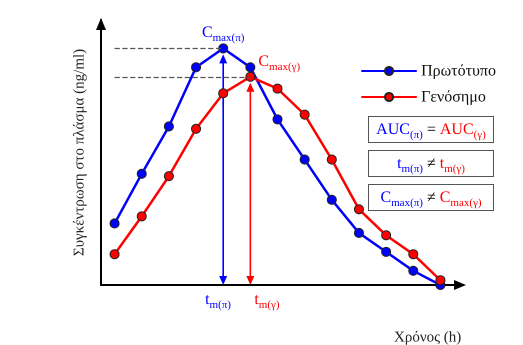  What do you see at coordinates (279, 62) in the screenshot?
I see `annotation: C$_{max(γ)}$` at bounding box center [279, 62].